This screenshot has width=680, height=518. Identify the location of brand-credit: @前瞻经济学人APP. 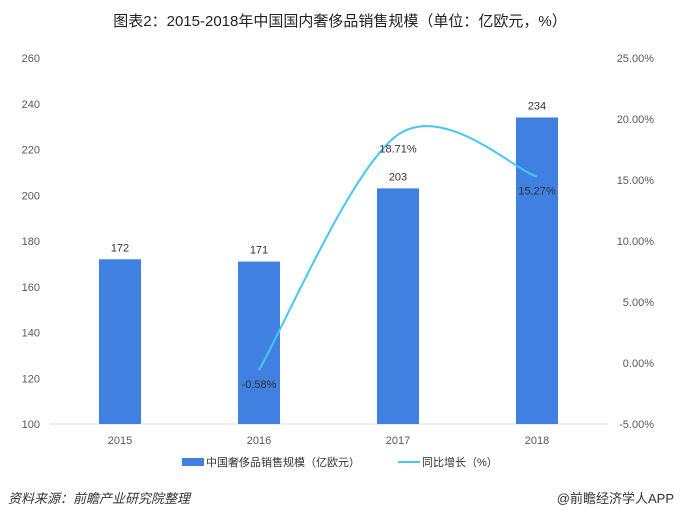
(615, 498).